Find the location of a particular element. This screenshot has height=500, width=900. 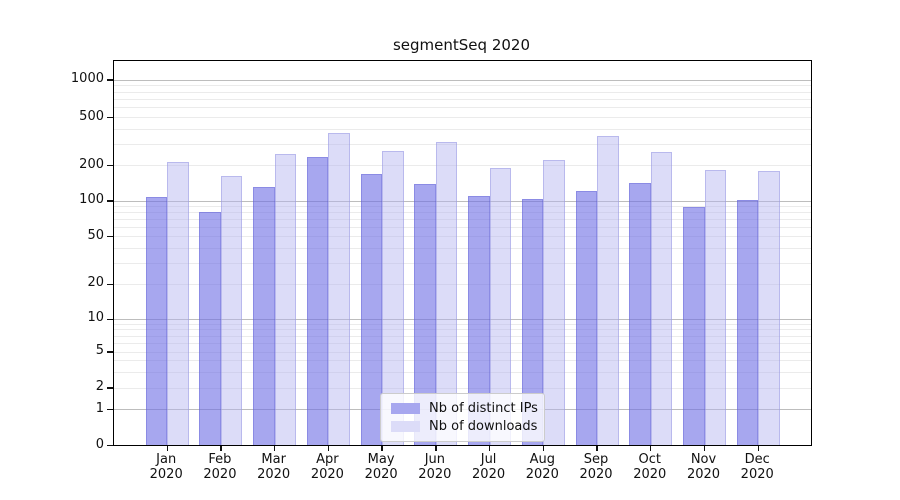

legend: Nb of distinct IPs Nb of downloads is located at coordinates (462, 417).